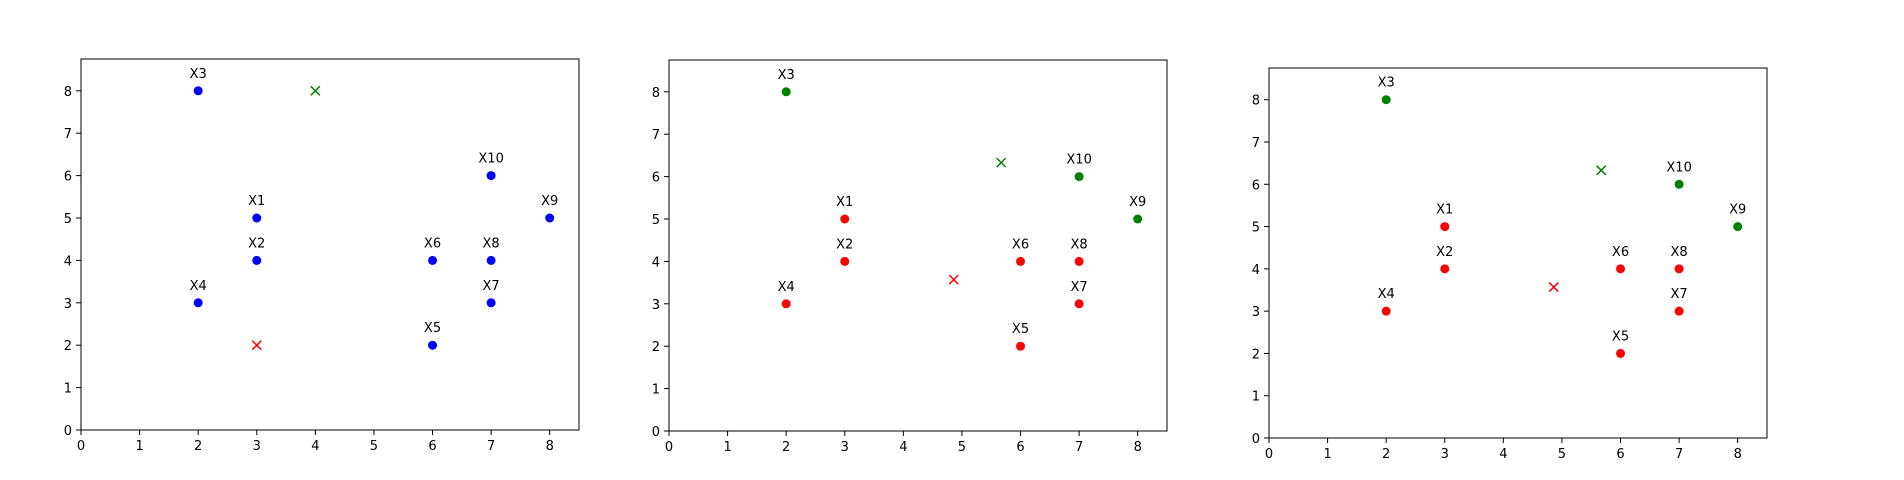  I want to click on x-tick-label: 2, so click(1386, 454).